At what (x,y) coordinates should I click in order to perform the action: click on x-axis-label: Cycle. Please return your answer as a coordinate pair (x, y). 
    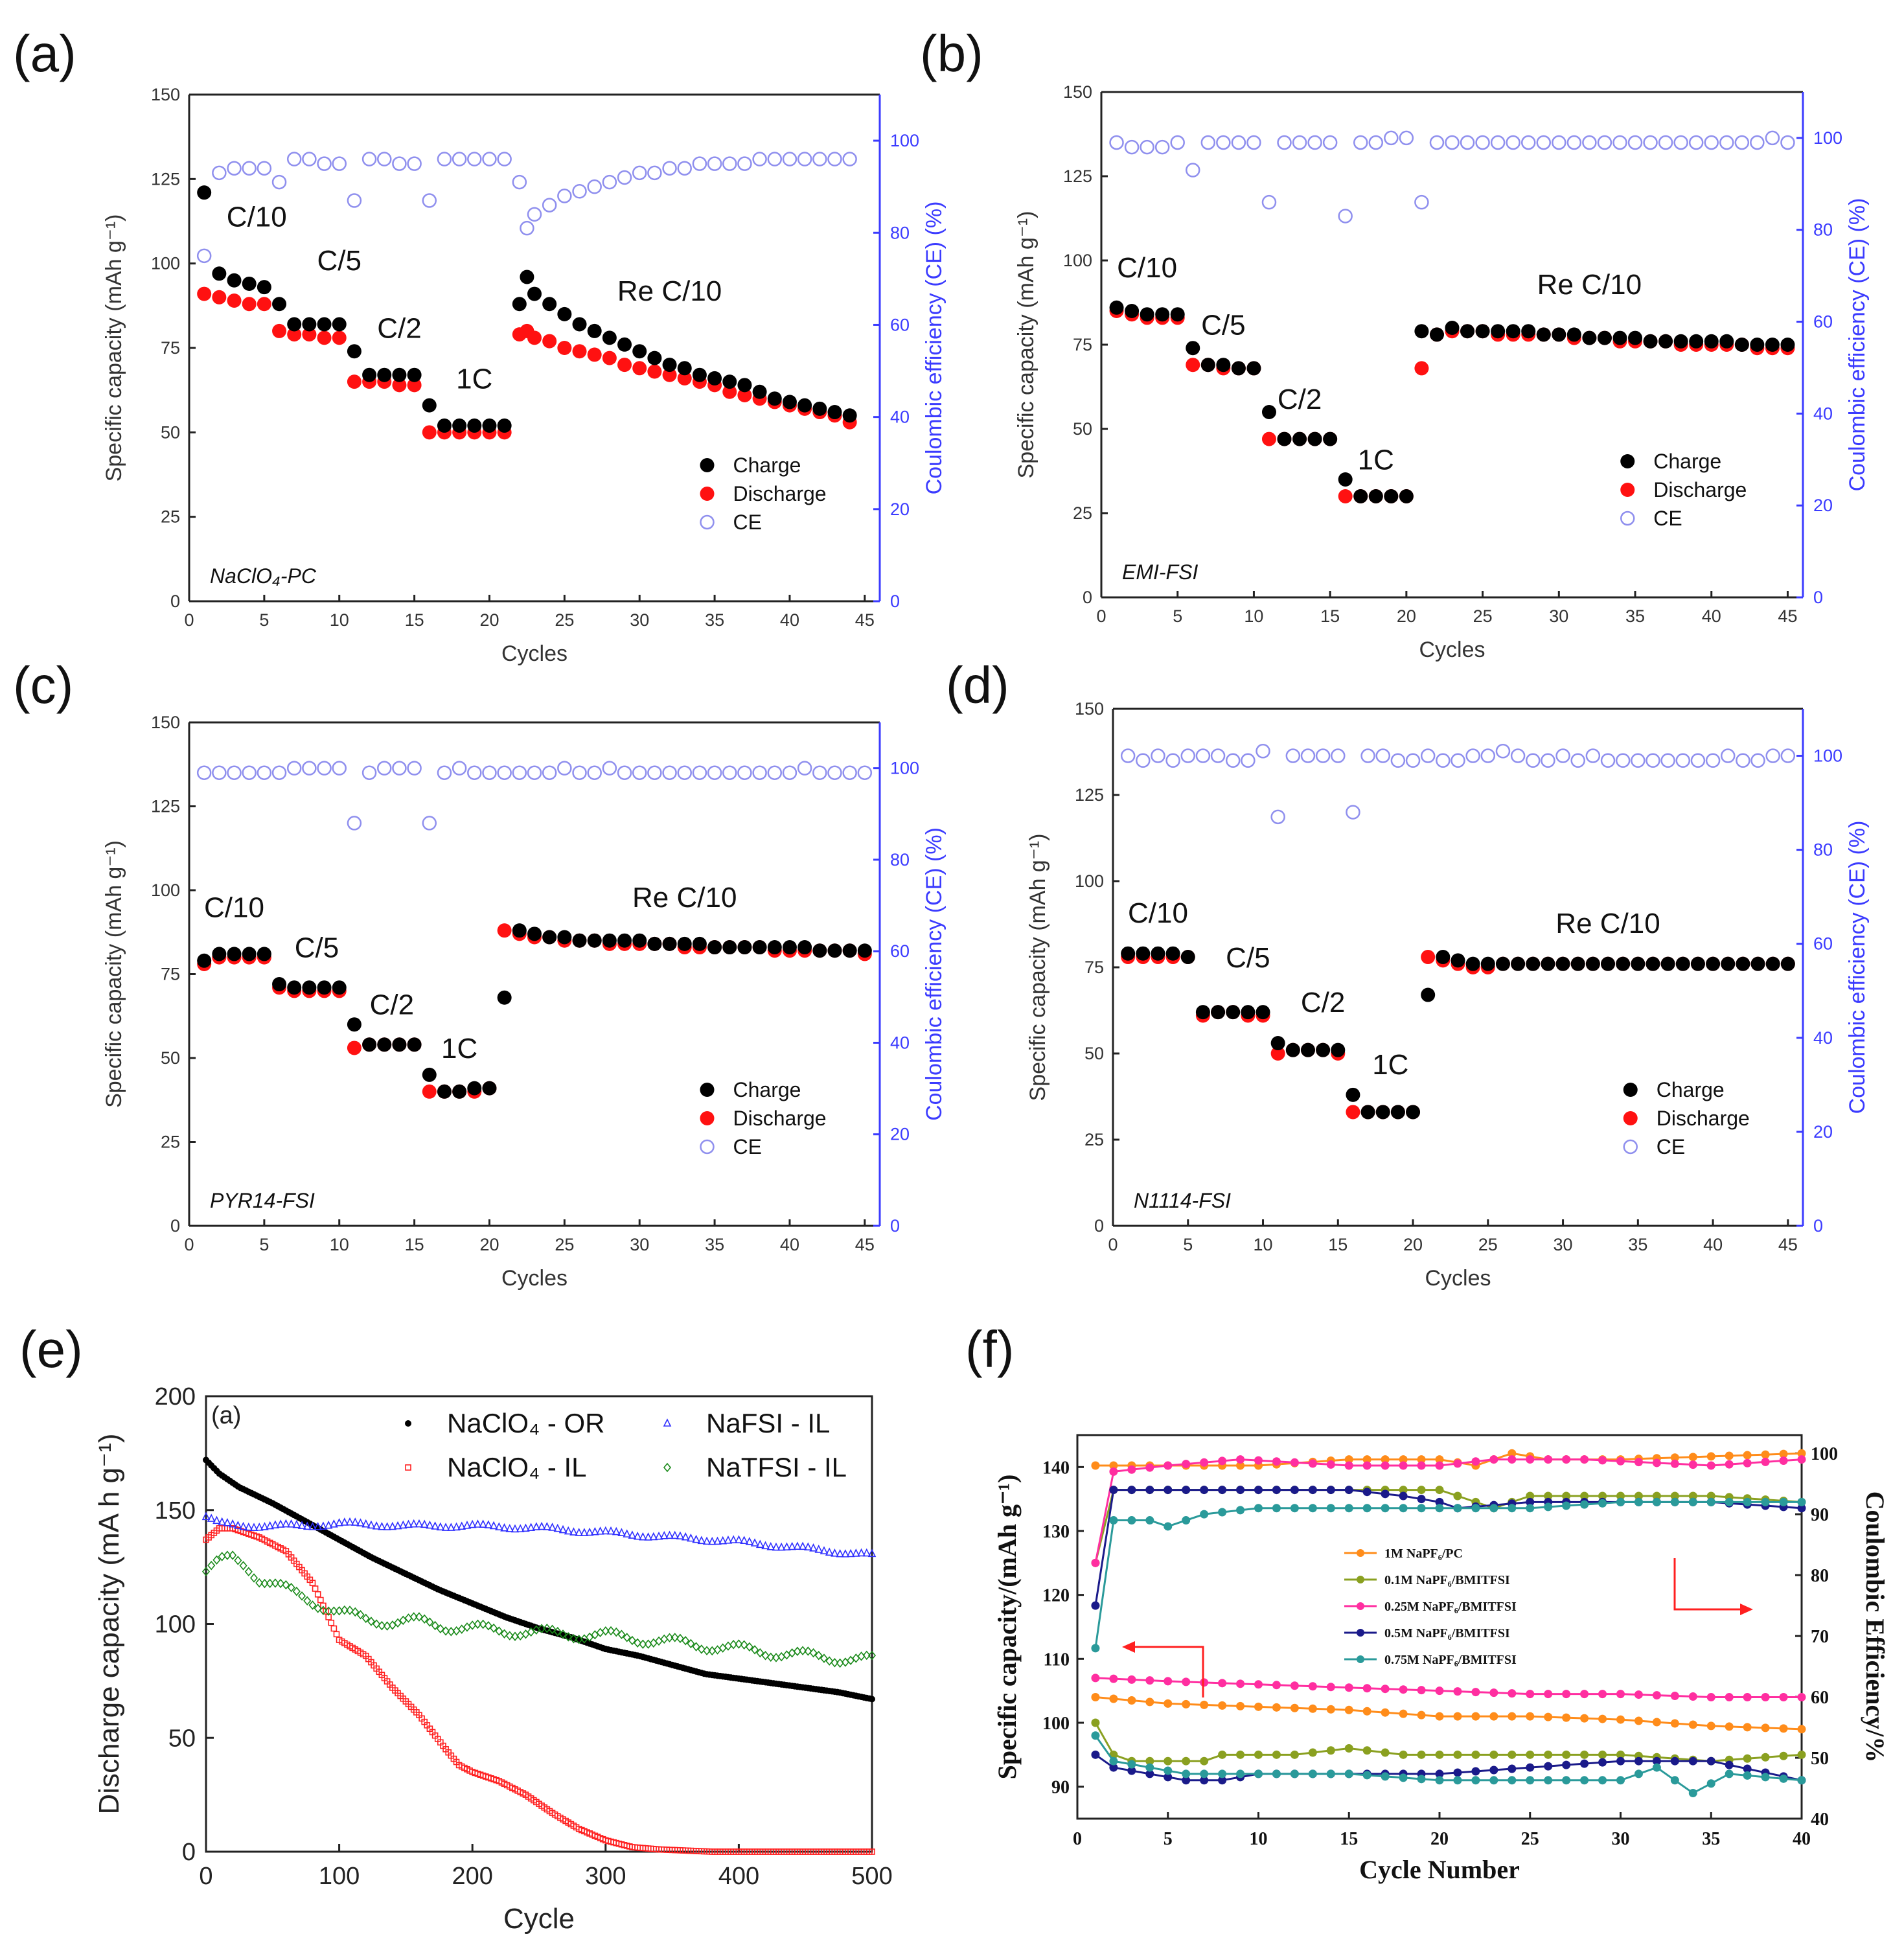
    Looking at the image, I should click on (539, 1919).